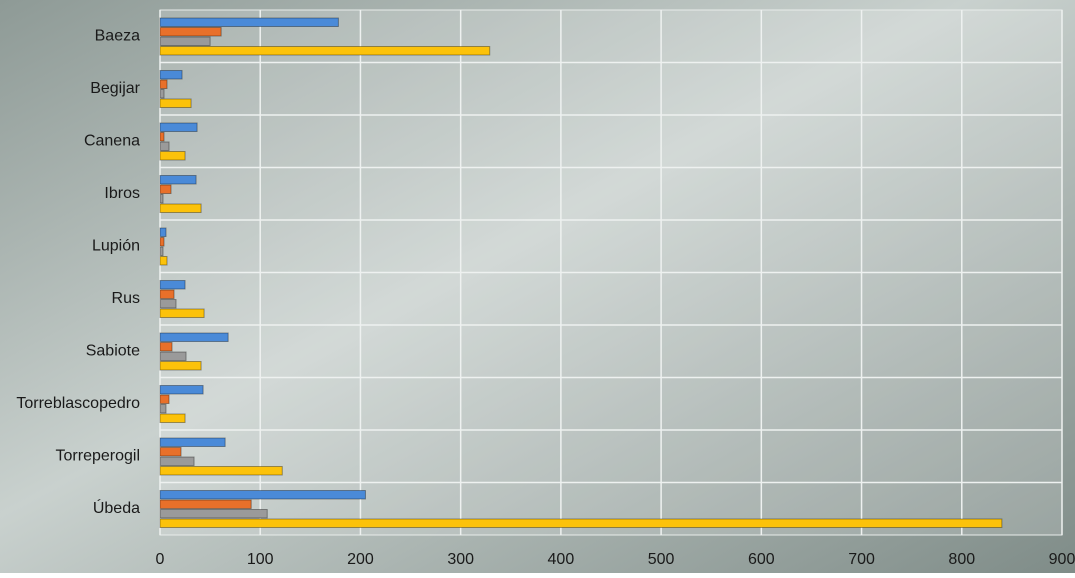 Image resolution: width=1075 pixels, height=578 pixels. What do you see at coordinates (115, 88) in the screenshot?
I see `y-tick-label: Begijar` at bounding box center [115, 88].